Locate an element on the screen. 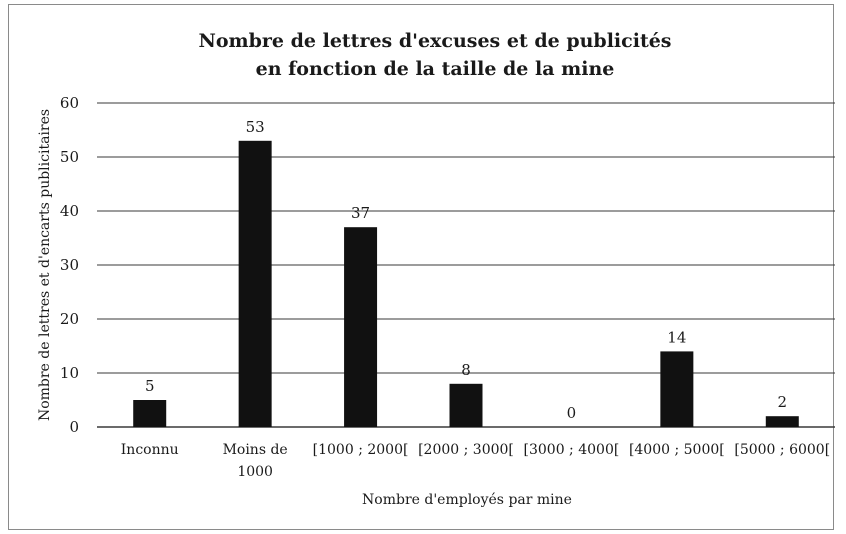  x-tick-label: Moins de is located at coordinates (255, 450).